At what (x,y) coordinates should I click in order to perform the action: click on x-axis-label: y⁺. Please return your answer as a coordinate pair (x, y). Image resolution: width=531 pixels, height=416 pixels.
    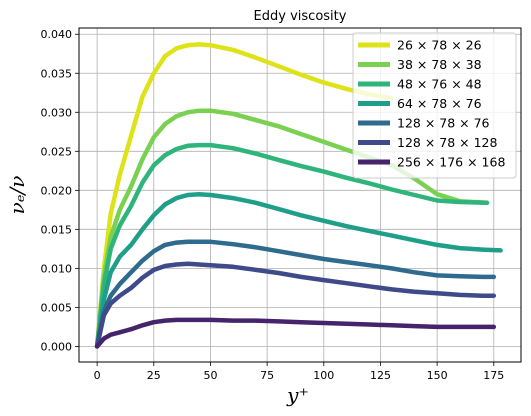
    Looking at the image, I should click on (297, 395).